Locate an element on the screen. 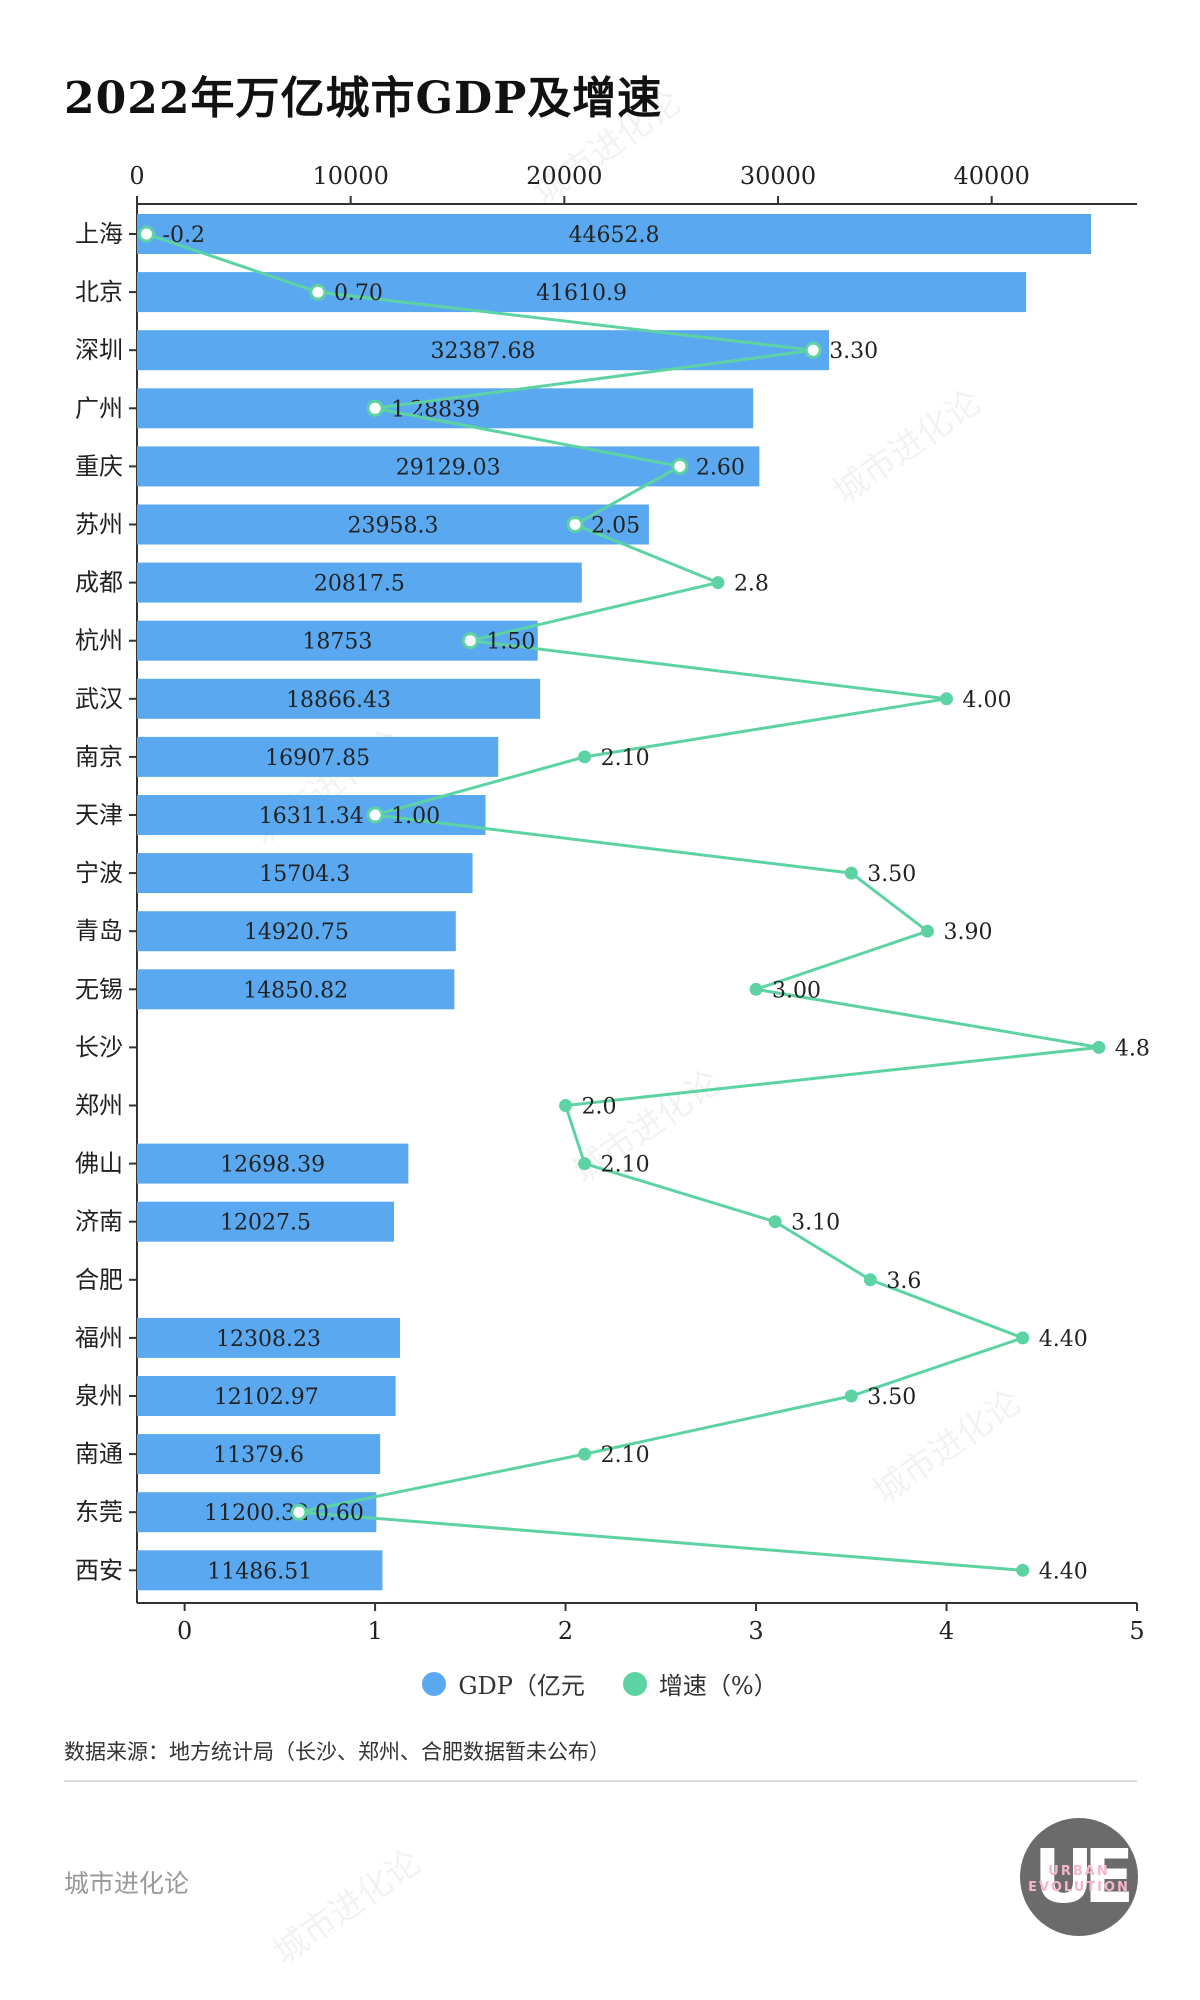  gdp-bar-label: 41610.9 is located at coordinates (581, 293).